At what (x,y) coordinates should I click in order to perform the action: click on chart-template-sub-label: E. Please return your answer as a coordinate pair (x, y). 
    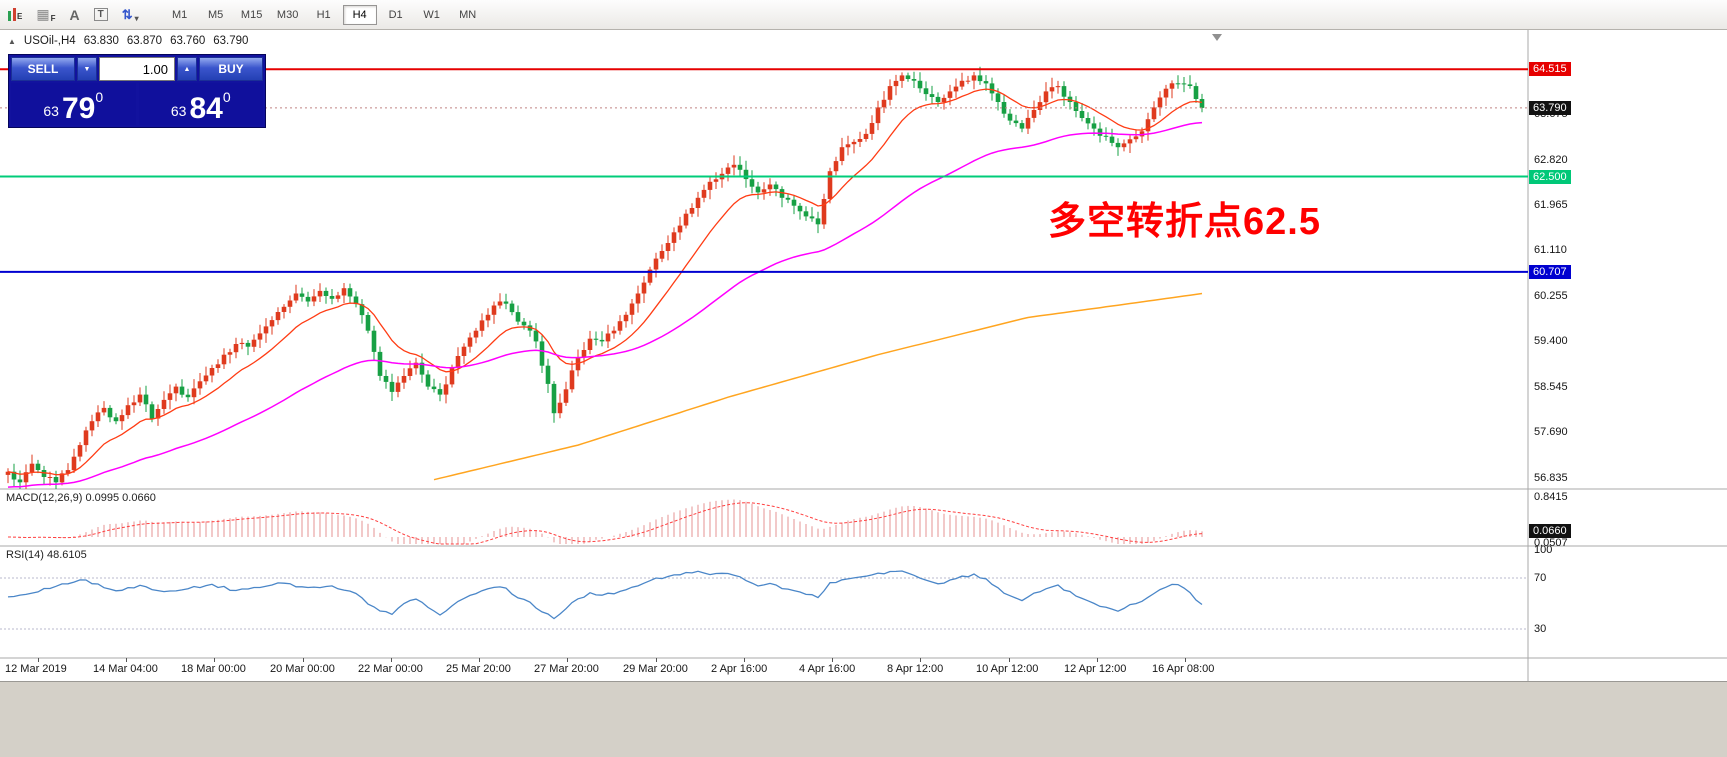
    Looking at the image, I should click on (20, 16).